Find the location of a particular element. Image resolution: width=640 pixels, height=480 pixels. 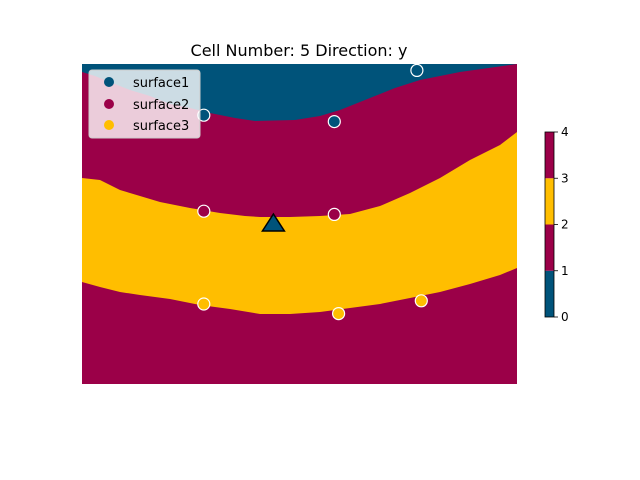

legend-marker-surface3 is located at coordinates (109, 125).